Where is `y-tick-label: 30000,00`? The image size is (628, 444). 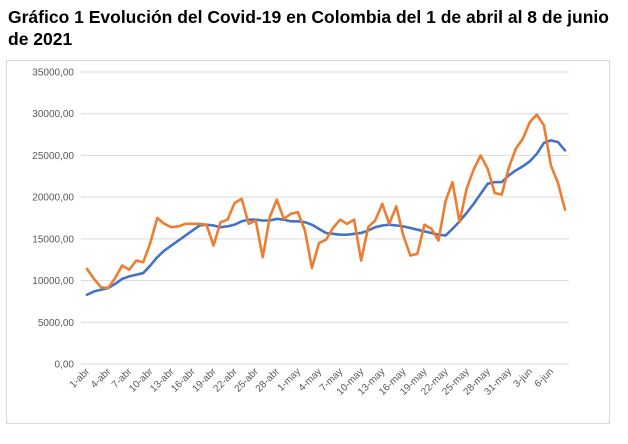
y-tick-label: 30000,00 is located at coordinates (53, 114).